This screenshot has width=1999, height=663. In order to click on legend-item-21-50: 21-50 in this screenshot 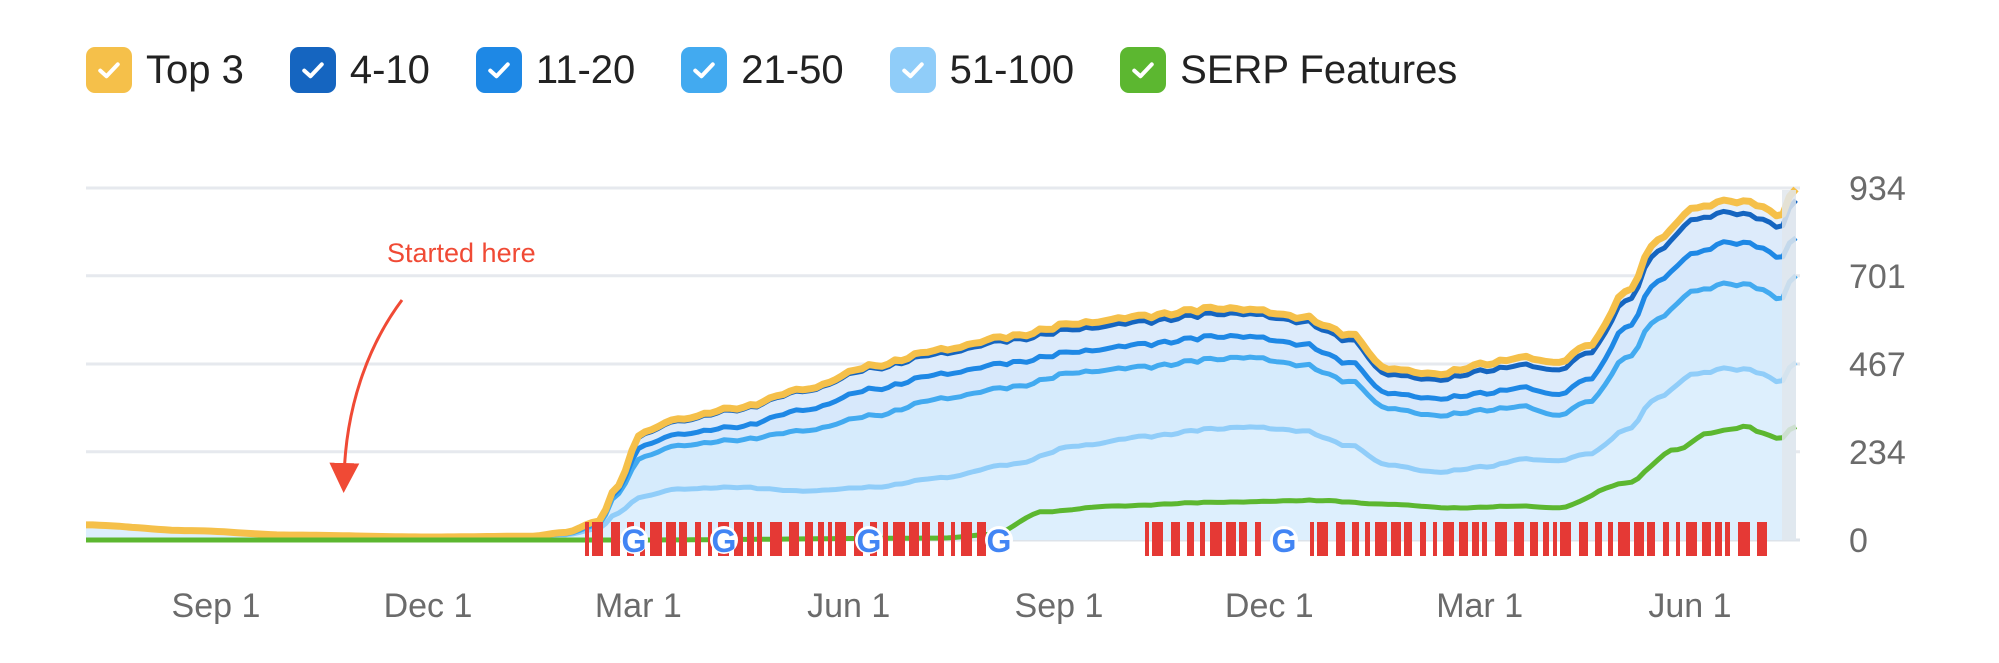, I will do `click(762, 70)`.